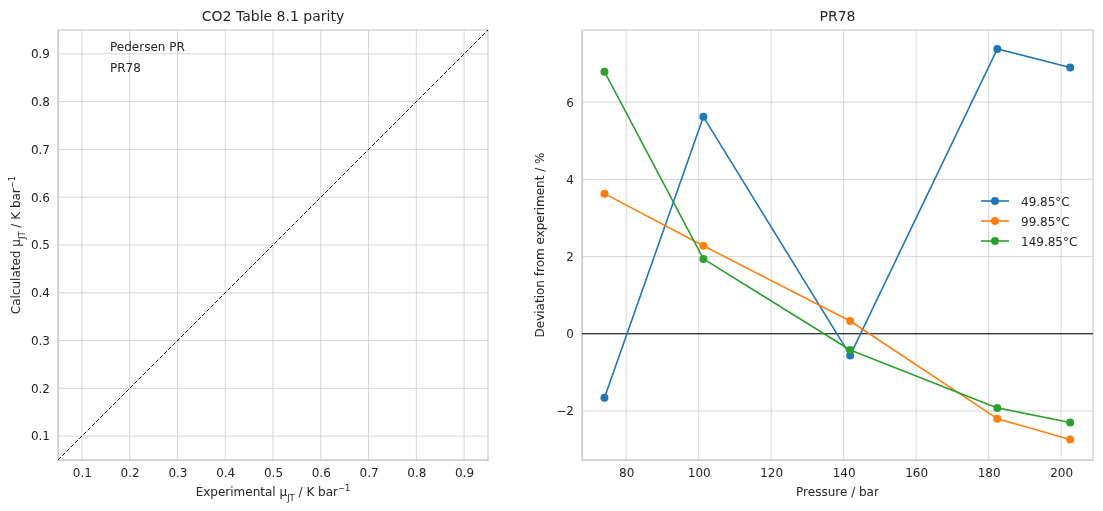  I want to click on y-tick-label: 0.6, so click(40, 197).